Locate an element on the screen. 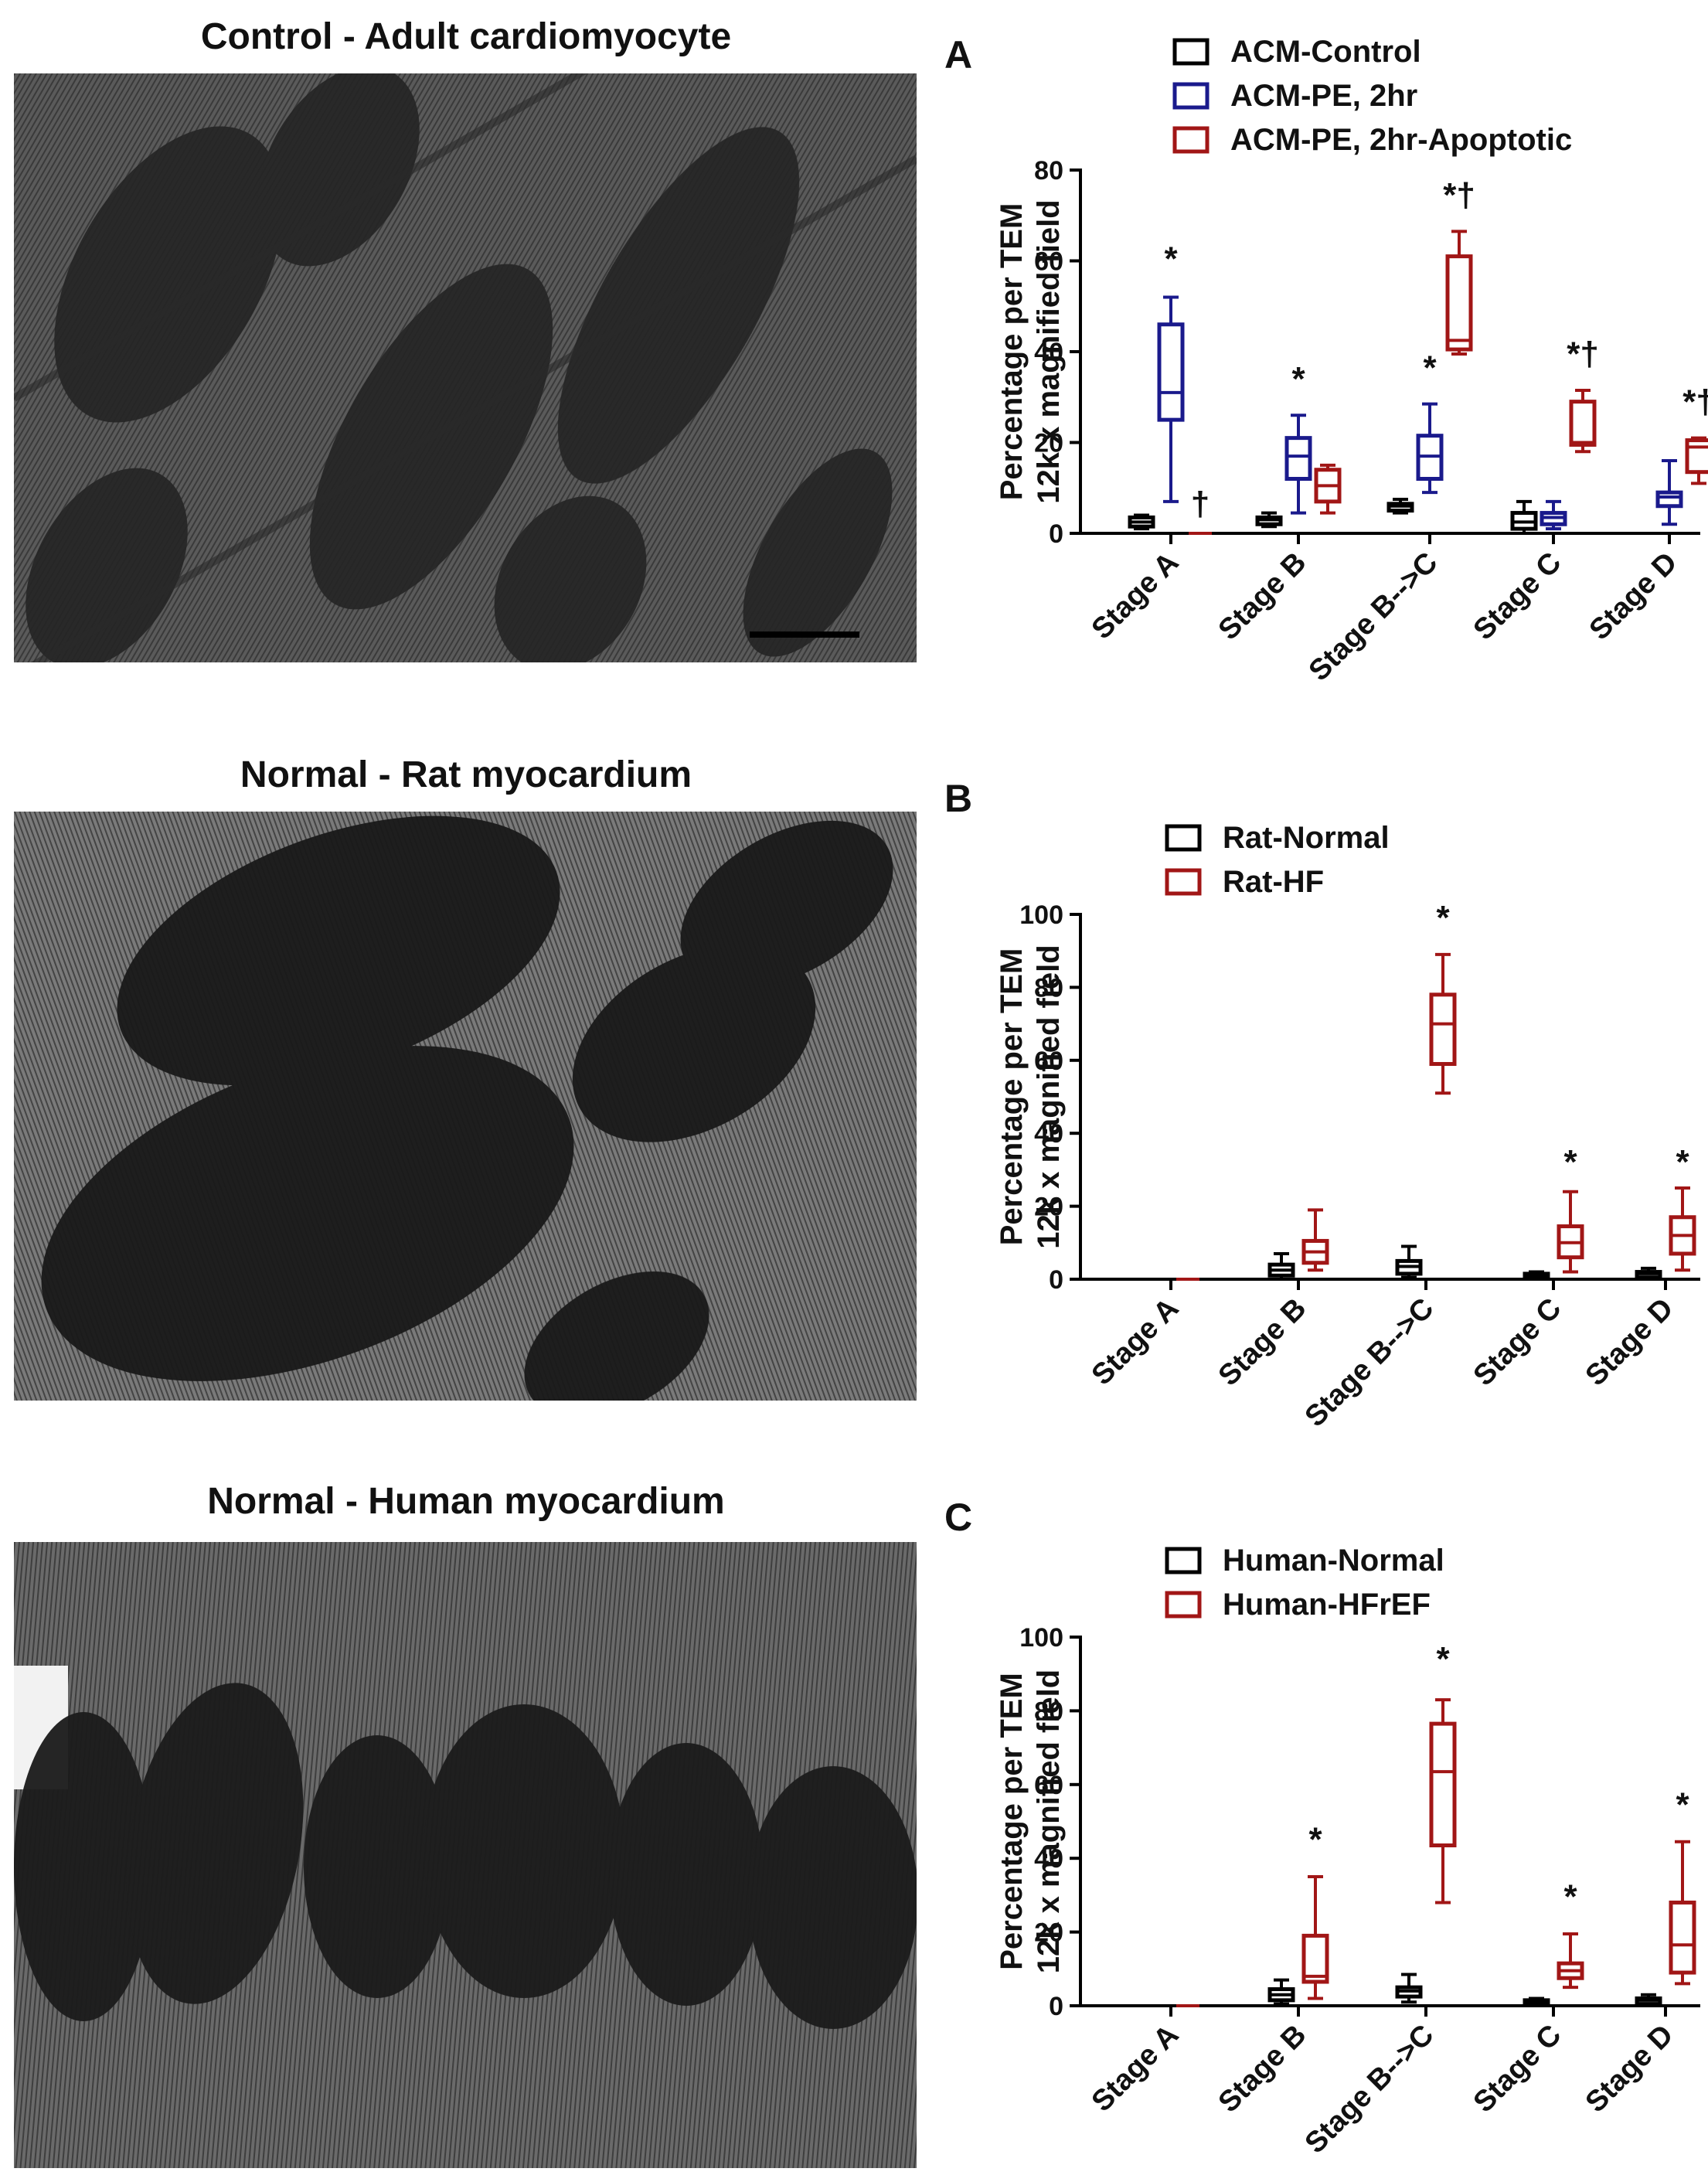 The height and width of the screenshot is (2182, 1708). y-axis-label-line1: Percentage per TEM is located at coordinates (1012, 352).